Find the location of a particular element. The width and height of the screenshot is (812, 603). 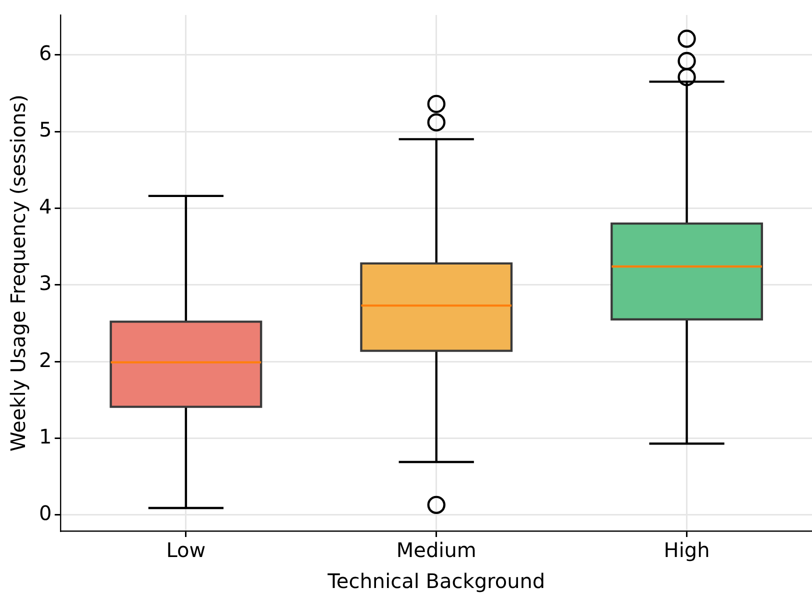

x-tick-label: High is located at coordinates (687, 550).